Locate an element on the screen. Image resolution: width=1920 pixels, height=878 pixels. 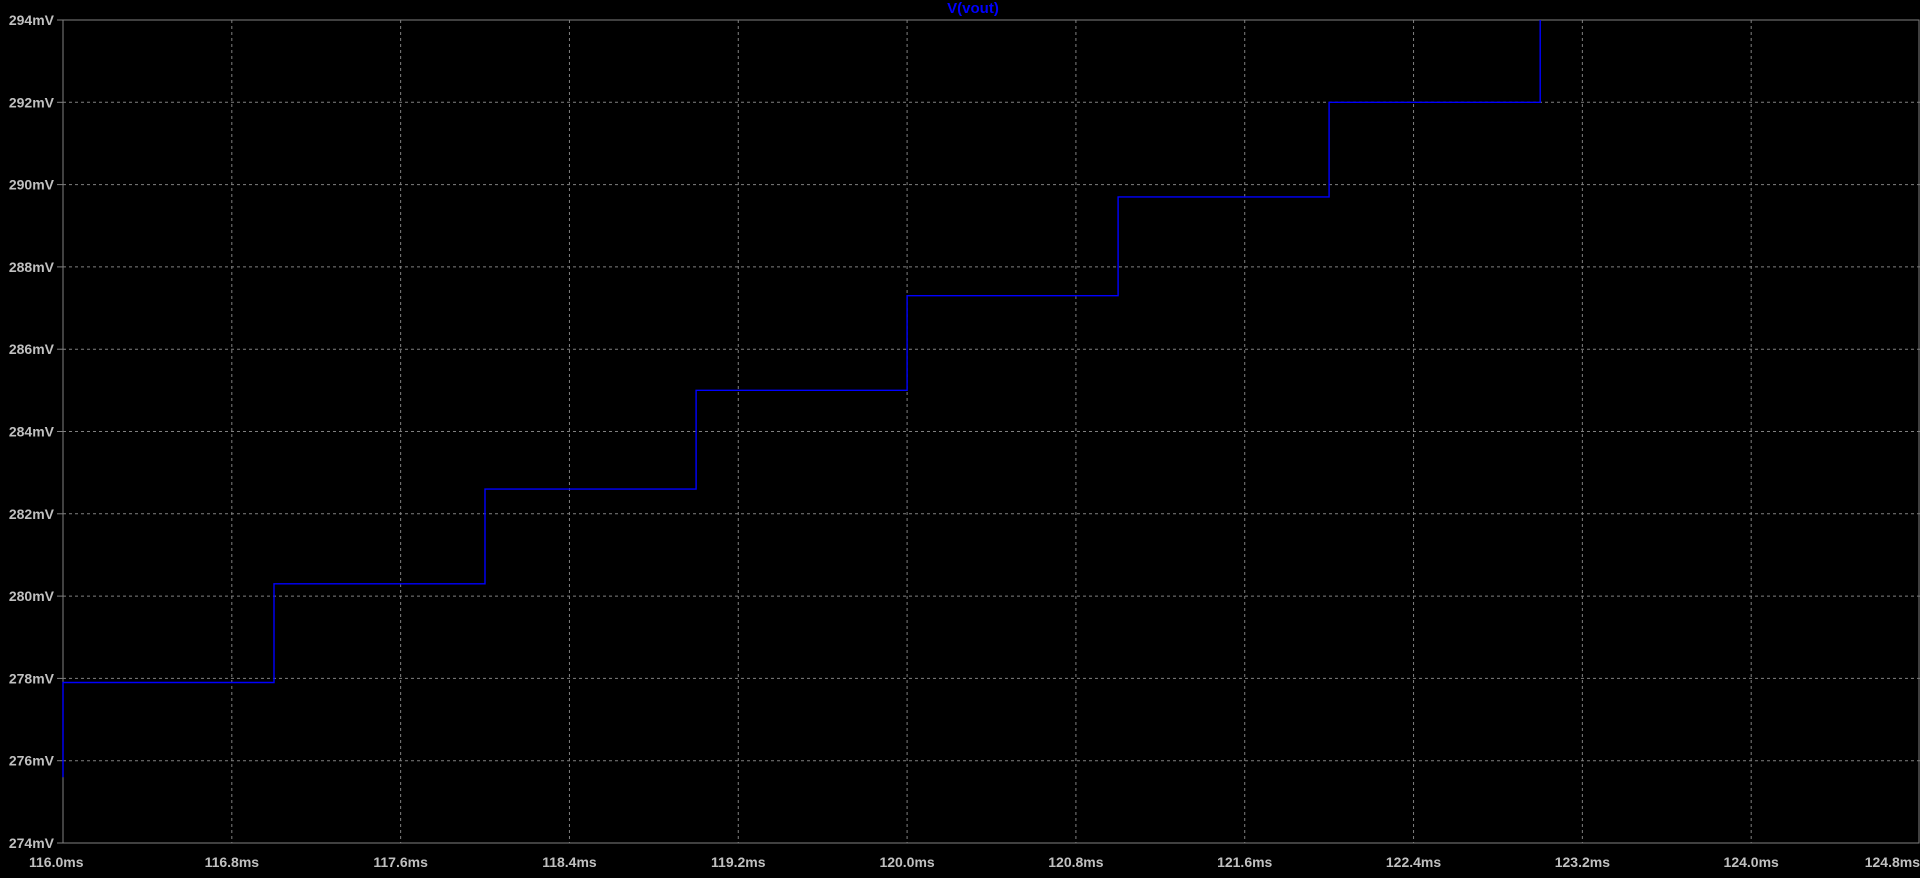
x-tick-label: 123.2ms is located at coordinates (1582, 862).